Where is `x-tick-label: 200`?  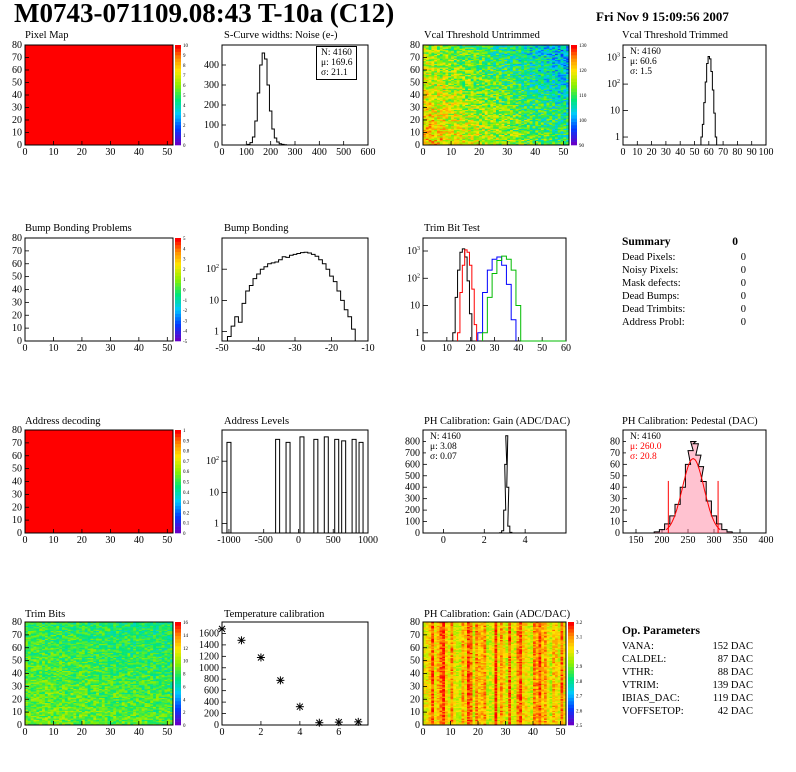 x-tick-label: 200 is located at coordinates (662, 540).